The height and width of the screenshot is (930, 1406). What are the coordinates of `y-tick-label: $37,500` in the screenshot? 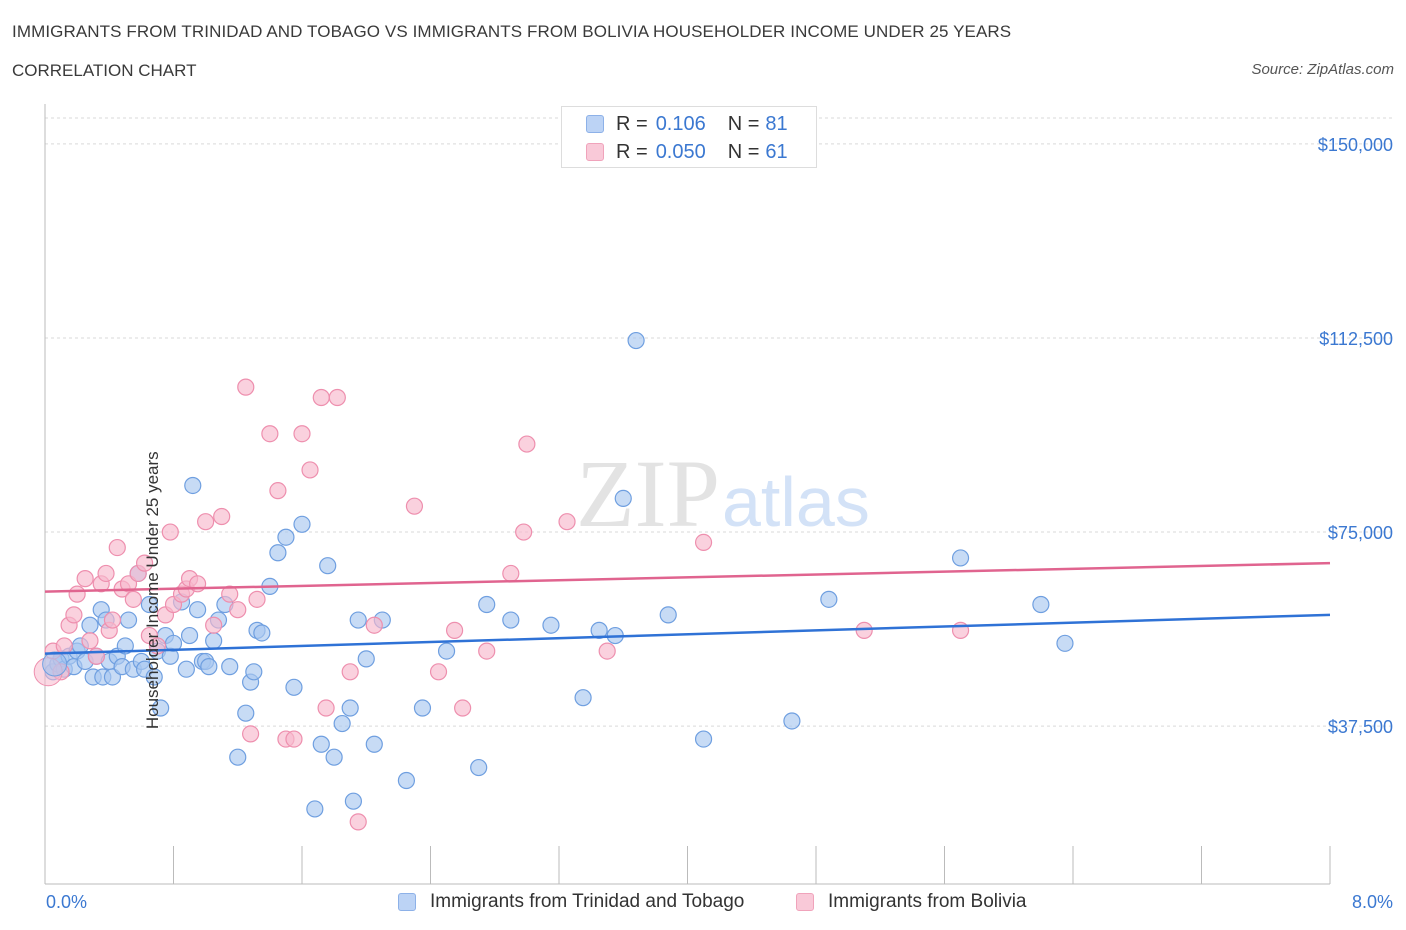 It's located at (1360, 727).